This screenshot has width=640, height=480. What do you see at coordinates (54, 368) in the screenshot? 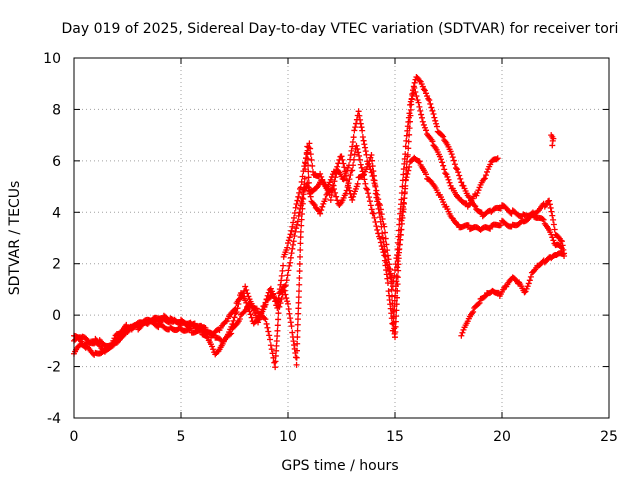
I see `y-tick-label: -2` at bounding box center [54, 368].